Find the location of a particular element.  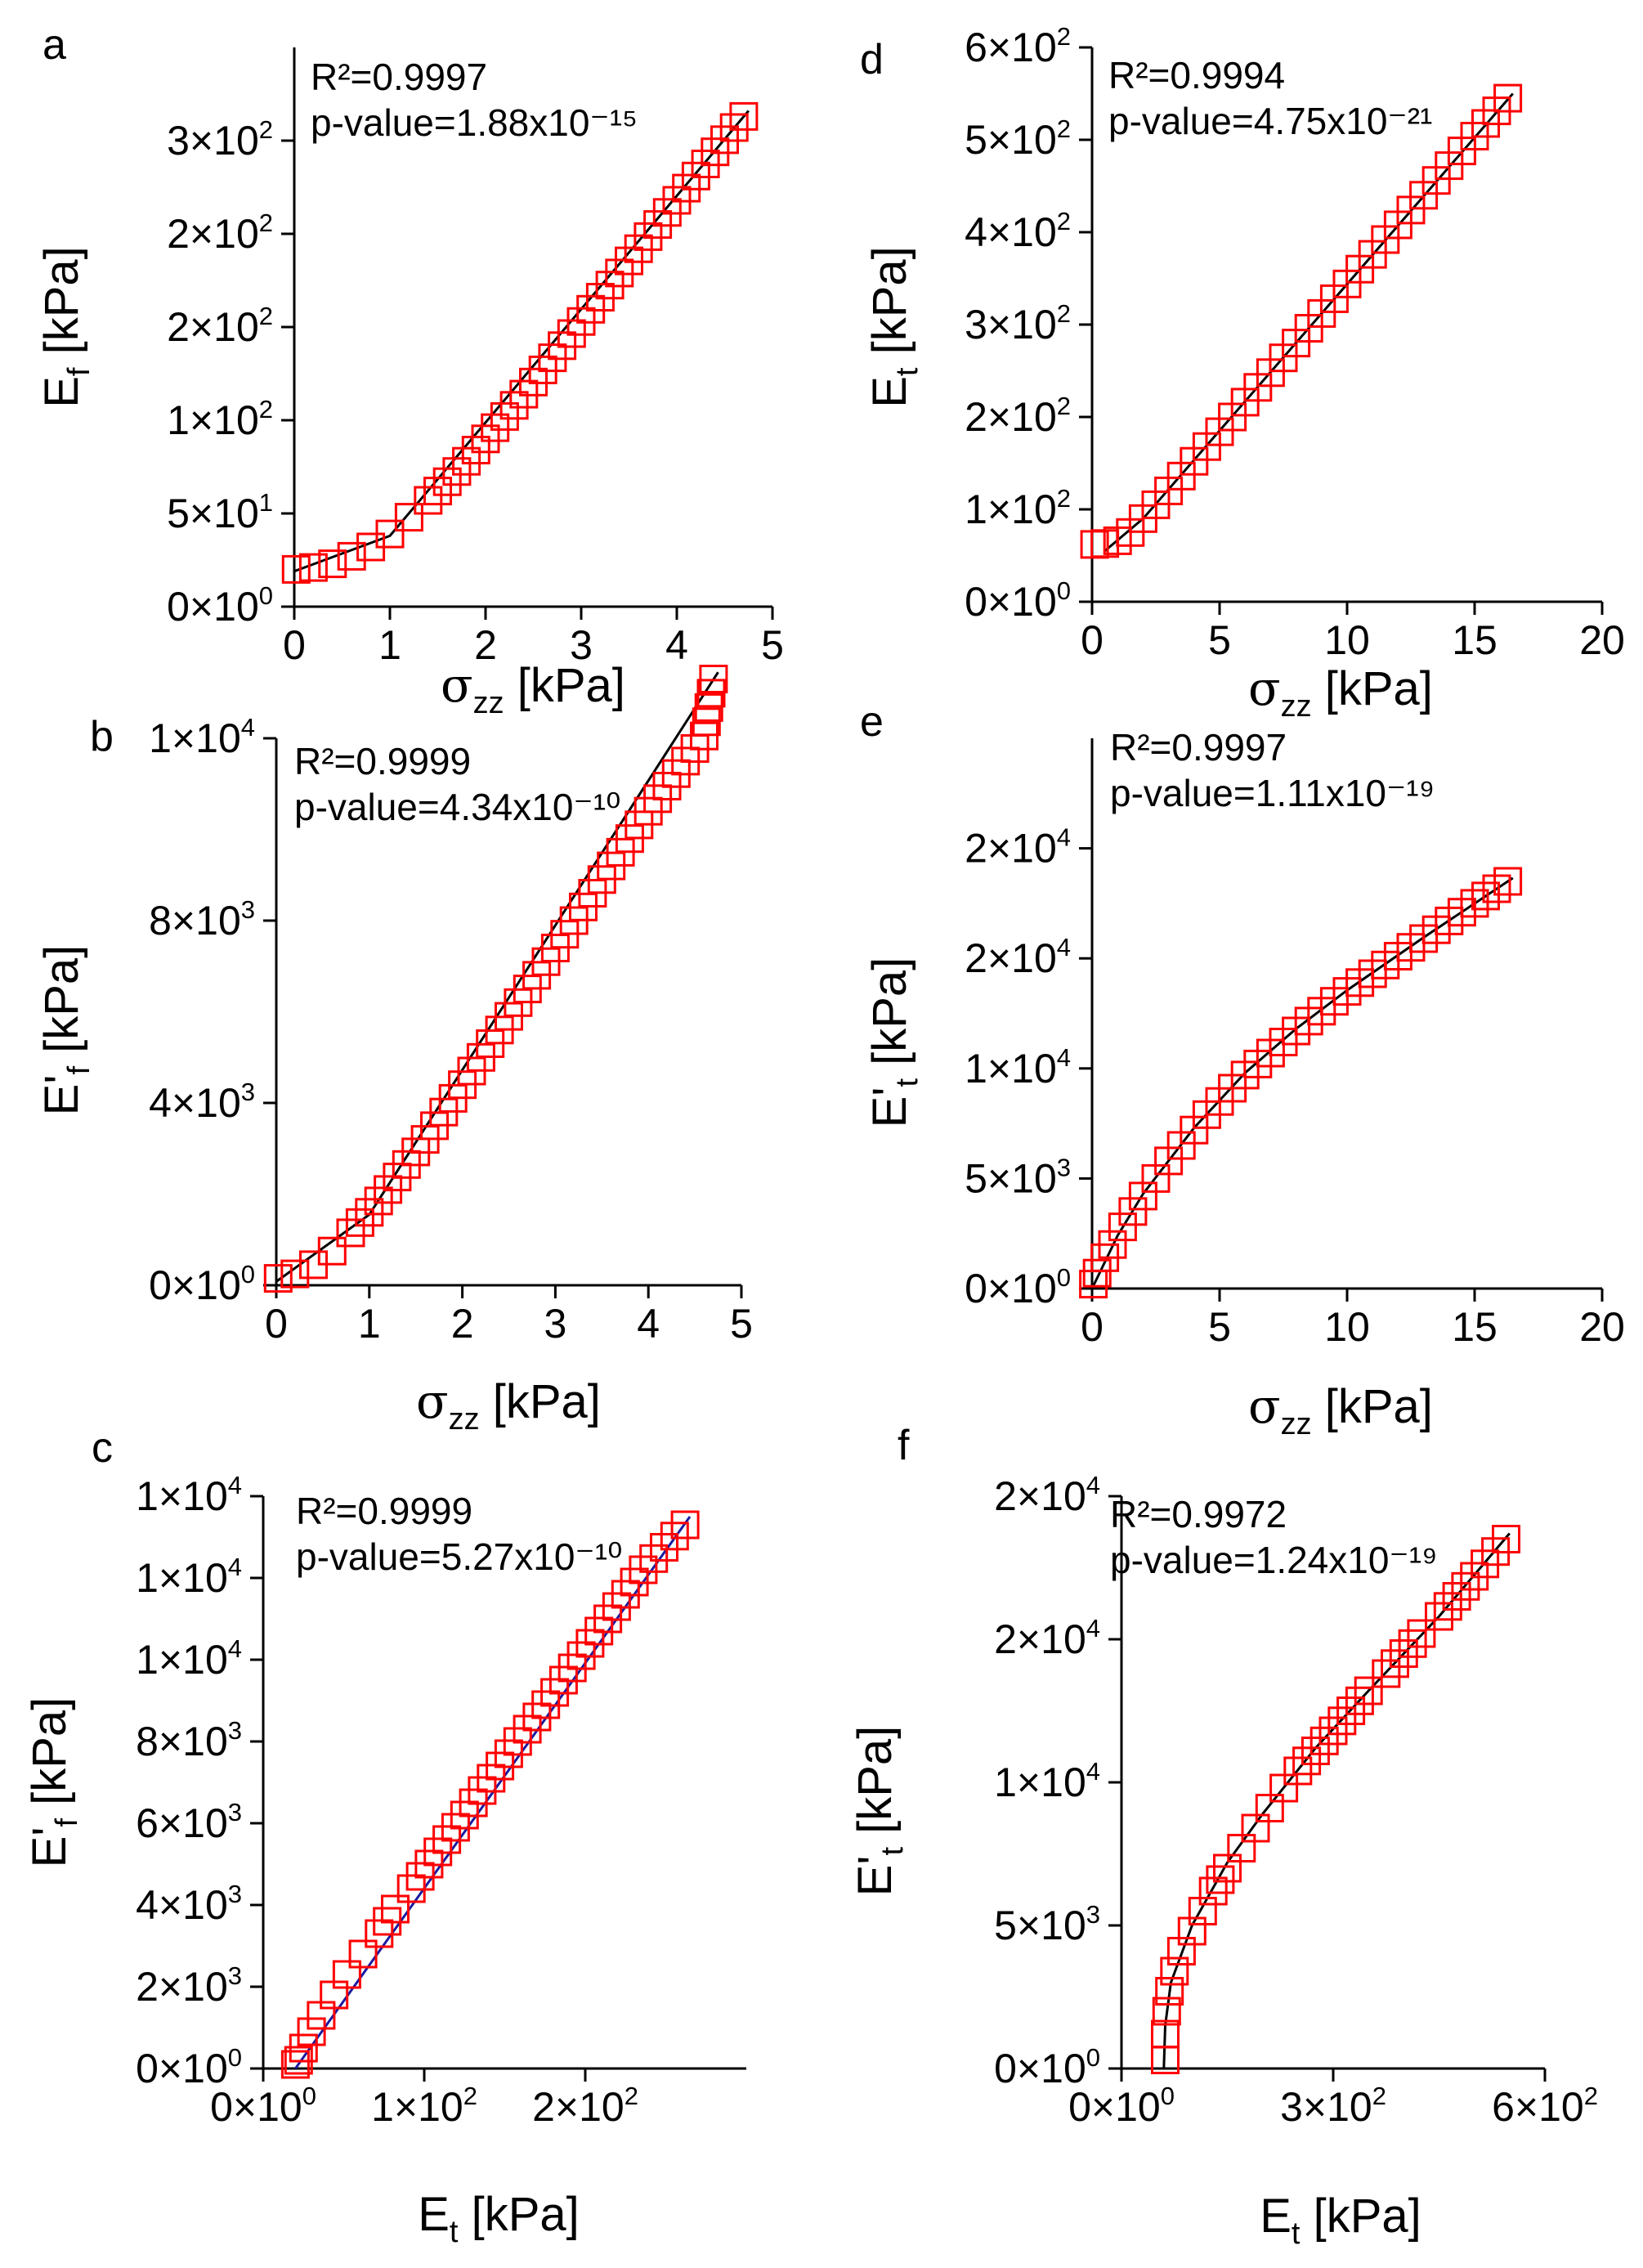

x-tick-label: 0 is located at coordinates (1092, 1327).